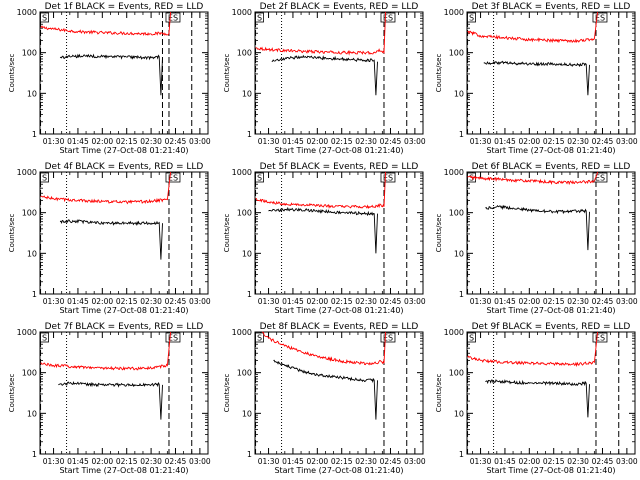 The width and height of the screenshot is (640, 480). Describe the element at coordinates (481, 141) in the screenshot. I see `x-tick-label: 01:30` at that location.